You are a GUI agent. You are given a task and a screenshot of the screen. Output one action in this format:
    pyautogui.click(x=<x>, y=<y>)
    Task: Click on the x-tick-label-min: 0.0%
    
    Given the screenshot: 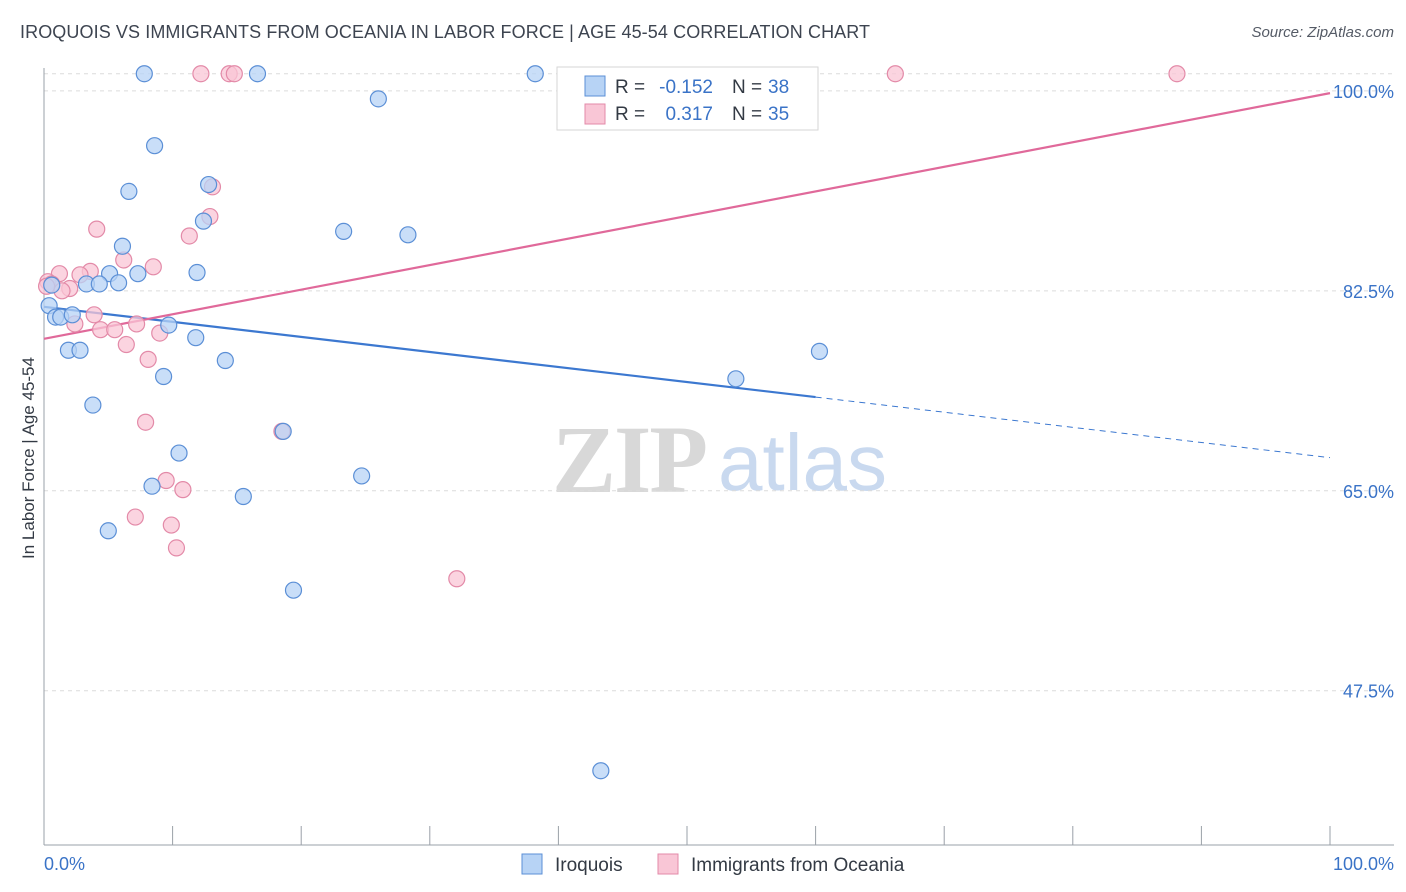 What is the action you would take?
    pyautogui.click(x=64, y=864)
    